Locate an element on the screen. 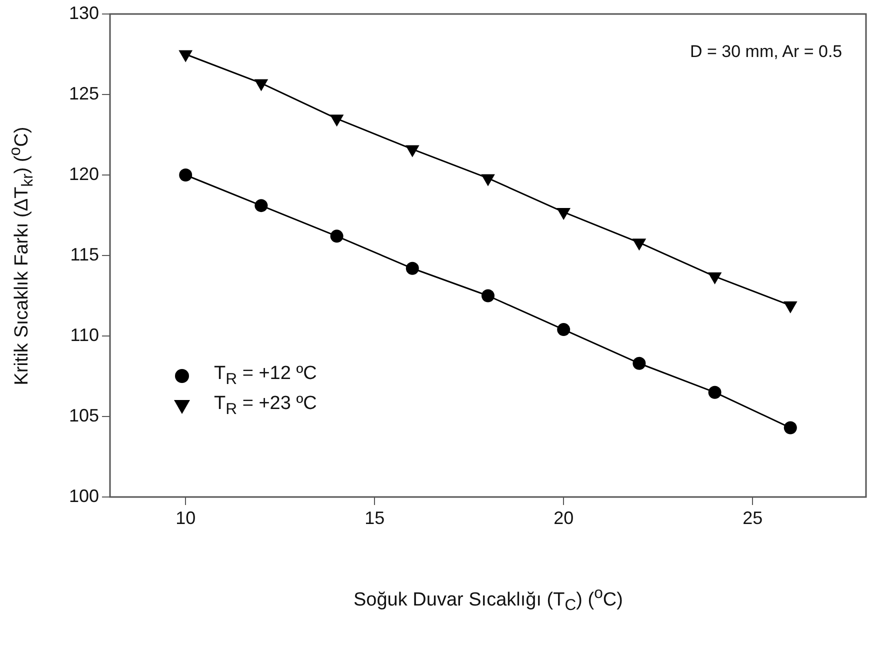 The height and width of the screenshot is (647, 875). legend-label: T$_{R}$ = +12 ºC is located at coordinates (265, 375).